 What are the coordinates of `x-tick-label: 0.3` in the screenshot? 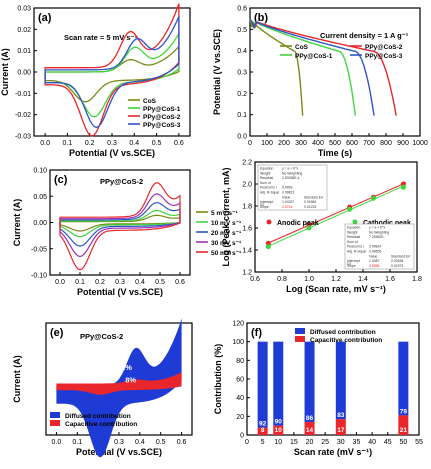 It's located at (120, 282).